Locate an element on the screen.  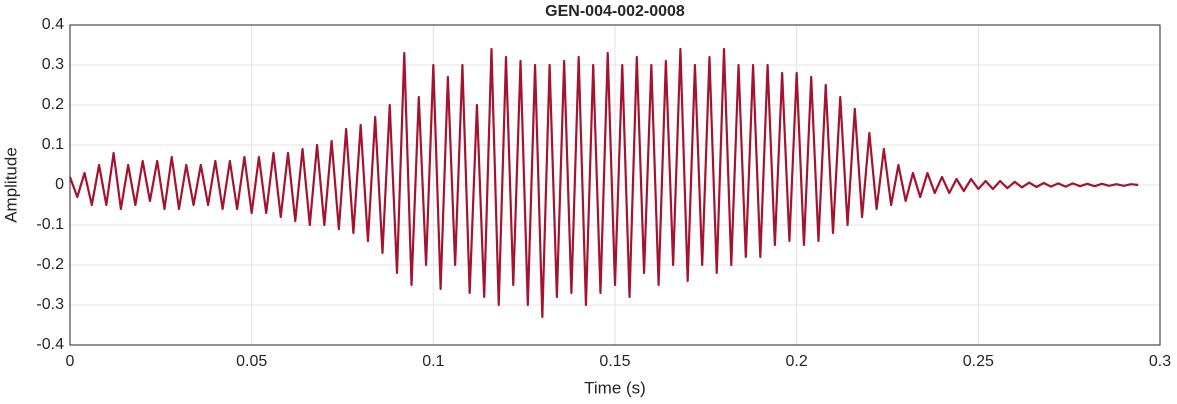
x-tick-label: 0.25 is located at coordinates (978, 361).